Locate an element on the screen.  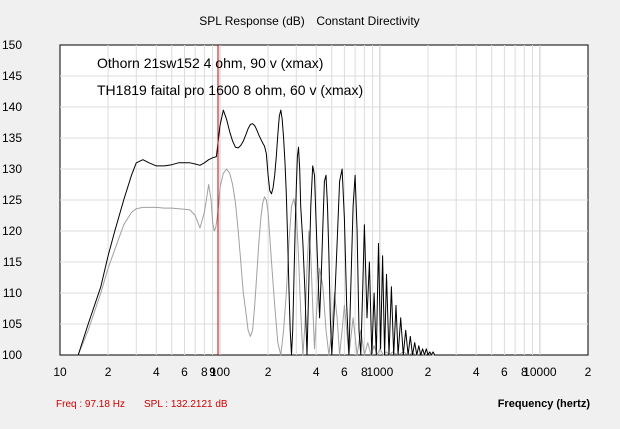
y-tick-label: 125 is located at coordinates (12, 200).